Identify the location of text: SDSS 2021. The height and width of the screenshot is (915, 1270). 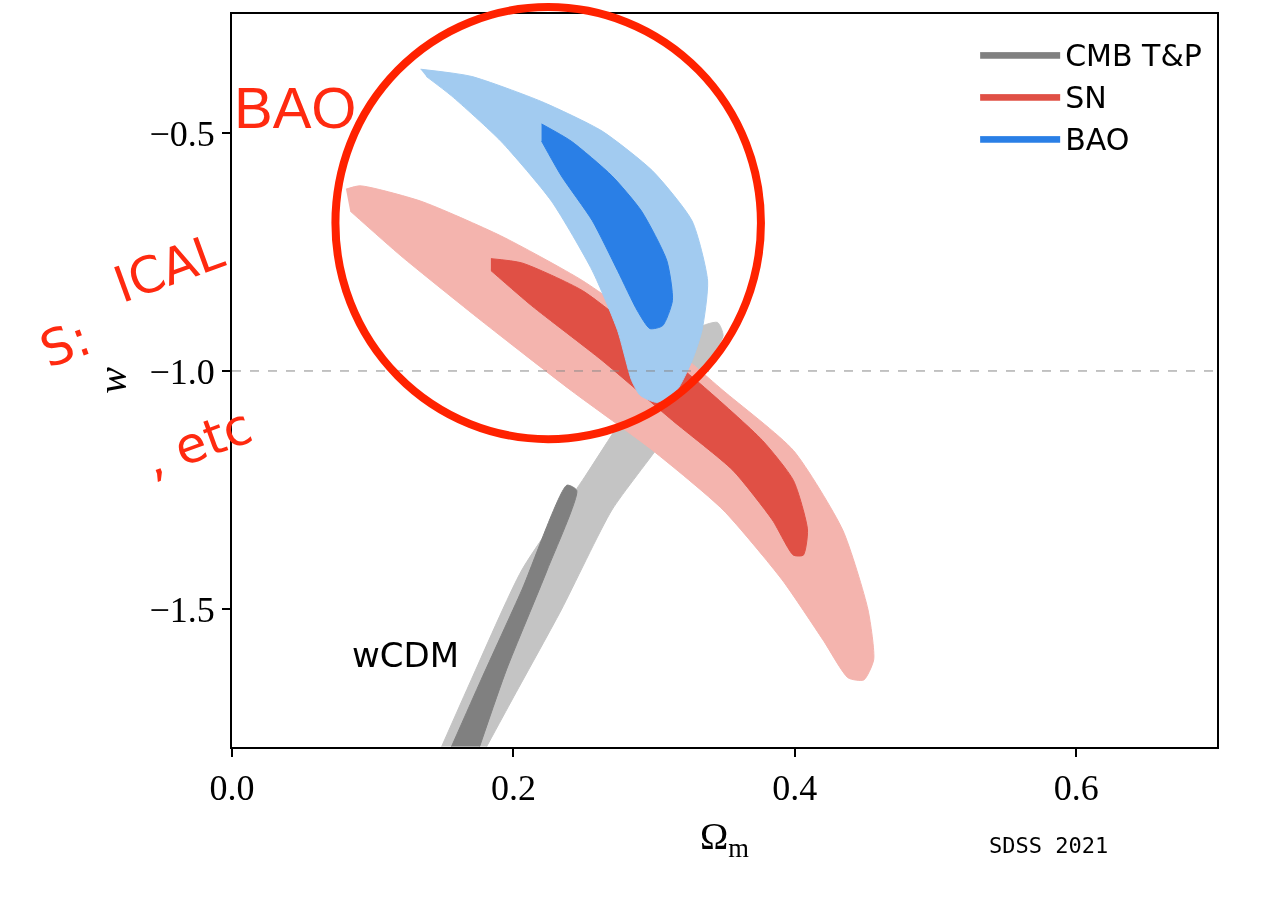
(1049, 845).